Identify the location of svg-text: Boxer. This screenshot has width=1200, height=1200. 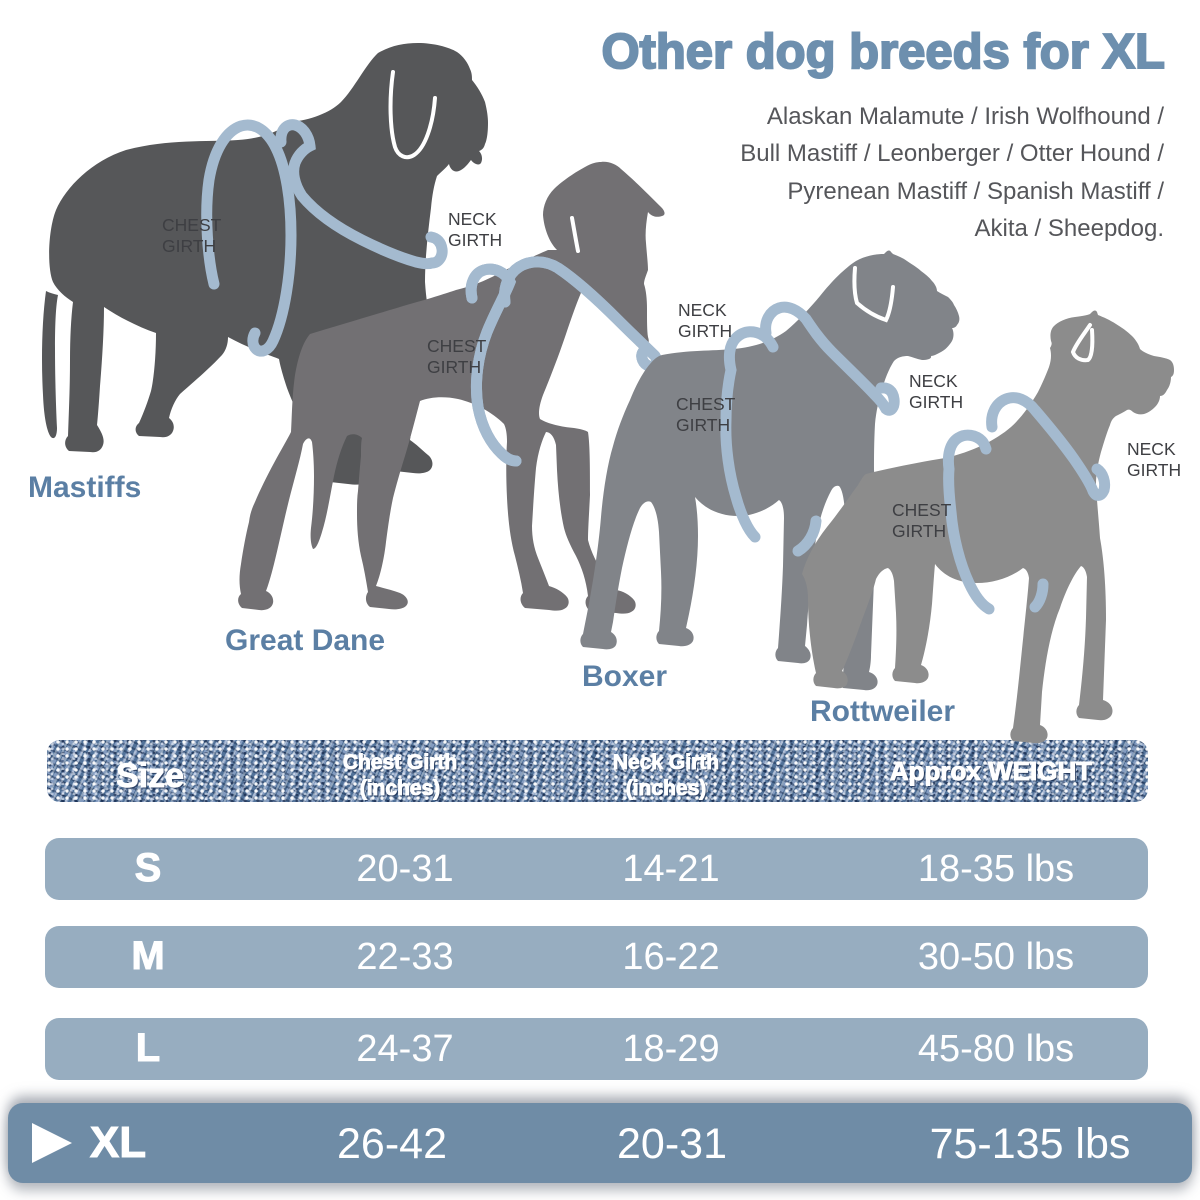
(624, 676).